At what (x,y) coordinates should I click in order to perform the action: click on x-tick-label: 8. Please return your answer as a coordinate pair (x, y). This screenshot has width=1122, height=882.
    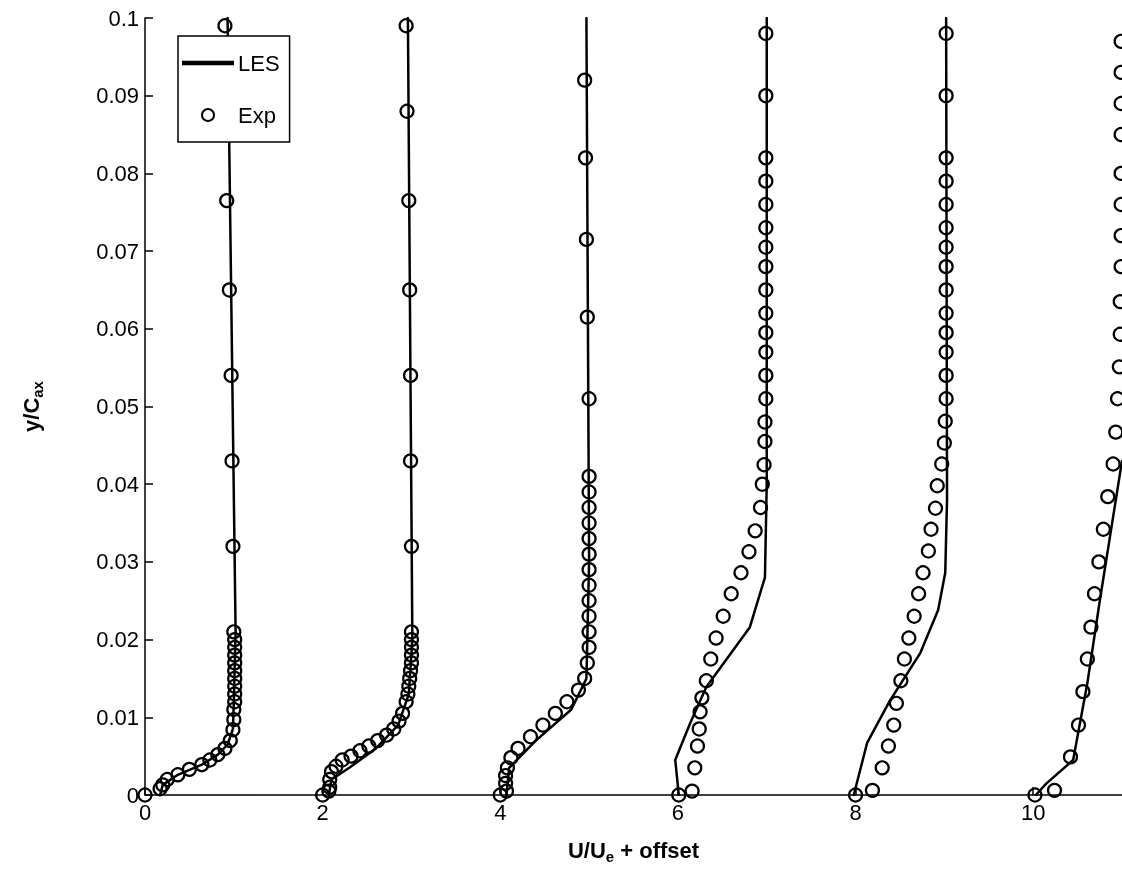
    Looking at the image, I should click on (855, 812).